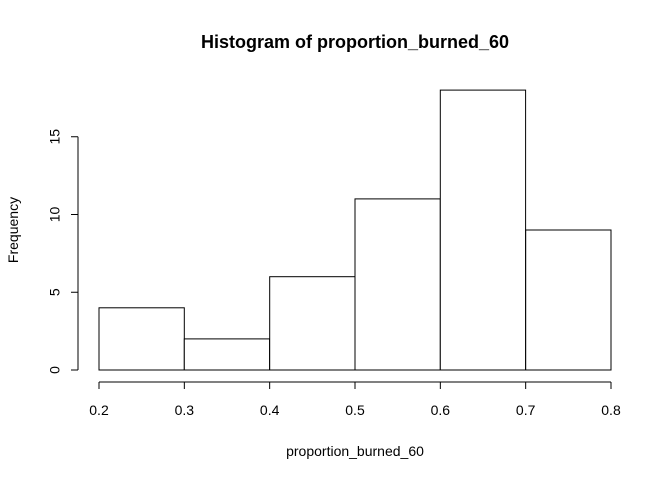 Image resolution: width=672 pixels, height=485 pixels. I want to click on x-axis: 0.2 0.3 0.4 0.5 0.6 0.7 0.8, so click(355, 399).